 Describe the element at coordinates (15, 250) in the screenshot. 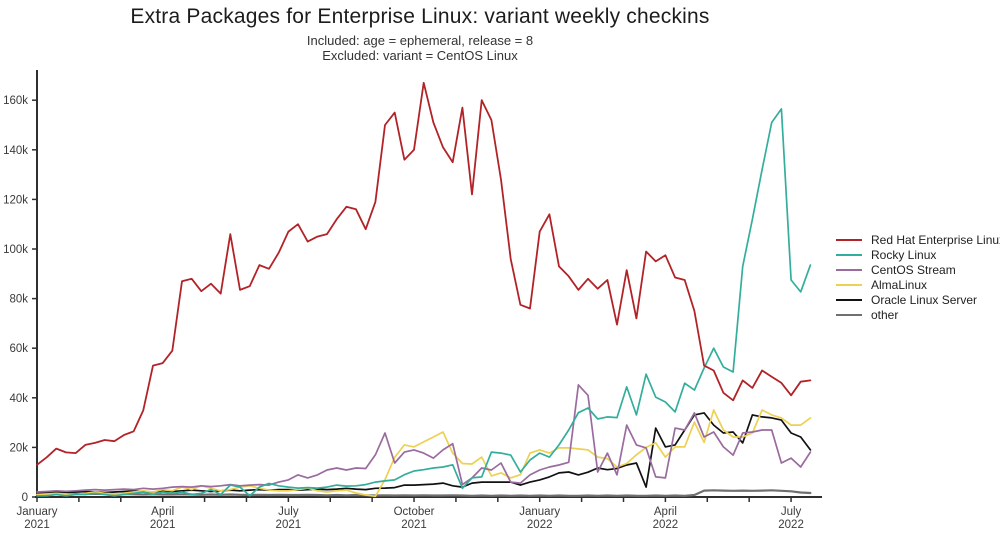

I see `y-tick-label: 100k` at that location.